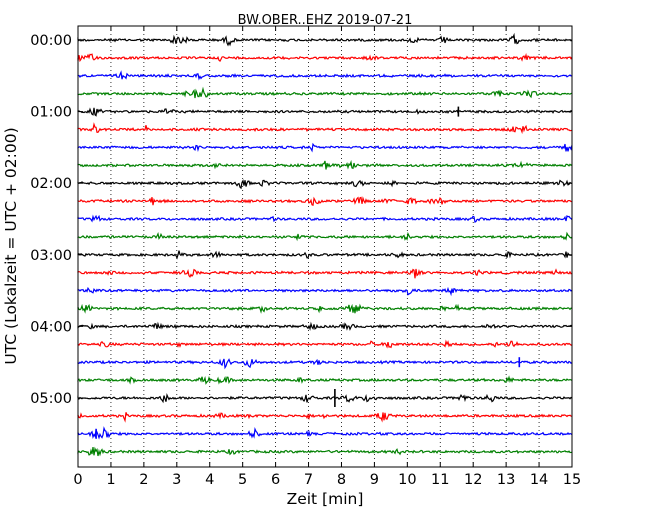  What do you see at coordinates (77, 480) in the screenshot?
I see `x-tick-label: 0` at bounding box center [77, 480].